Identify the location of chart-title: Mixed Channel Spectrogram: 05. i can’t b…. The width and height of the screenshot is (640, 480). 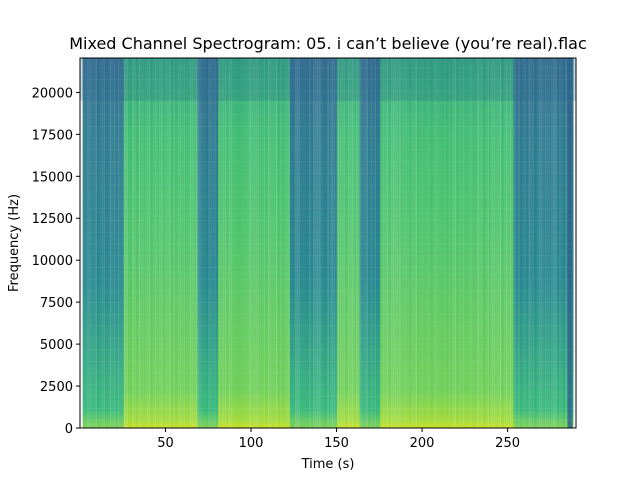
(328, 43).